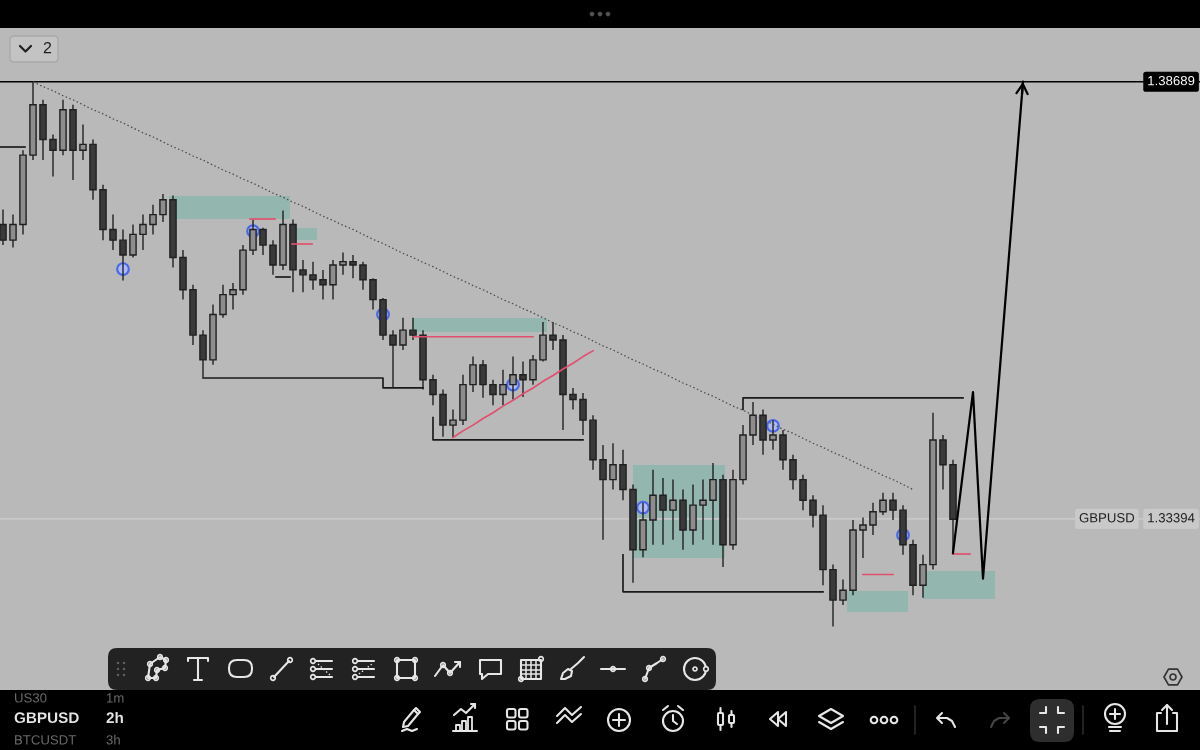 Image resolution: width=1200 pixels, height=750 pixels. Describe the element at coordinates (113, 739) in the screenshot. I see `text: 3h` at that location.